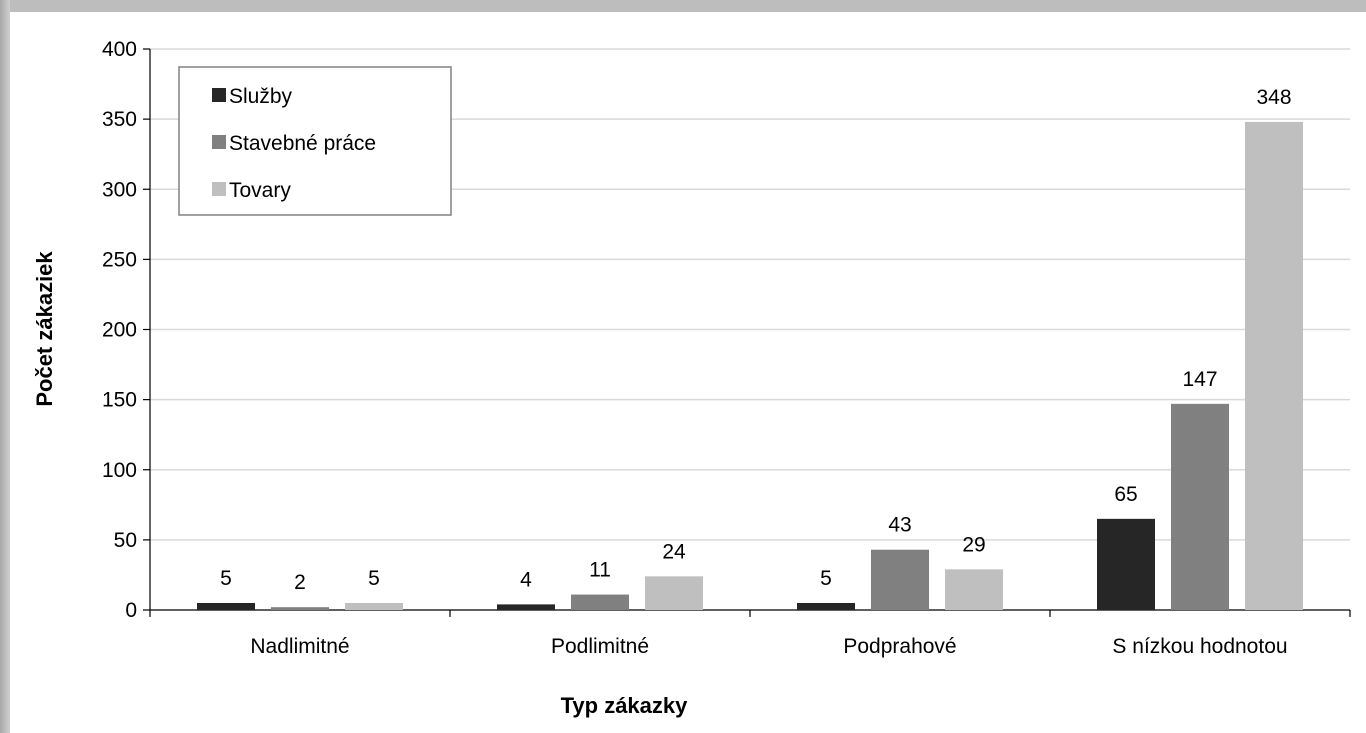 The width and height of the screenshot is (1366, 733). Describe the element at coordinates (119, 119) in the screenshot. I see `y-tick-label: 350` at that location.